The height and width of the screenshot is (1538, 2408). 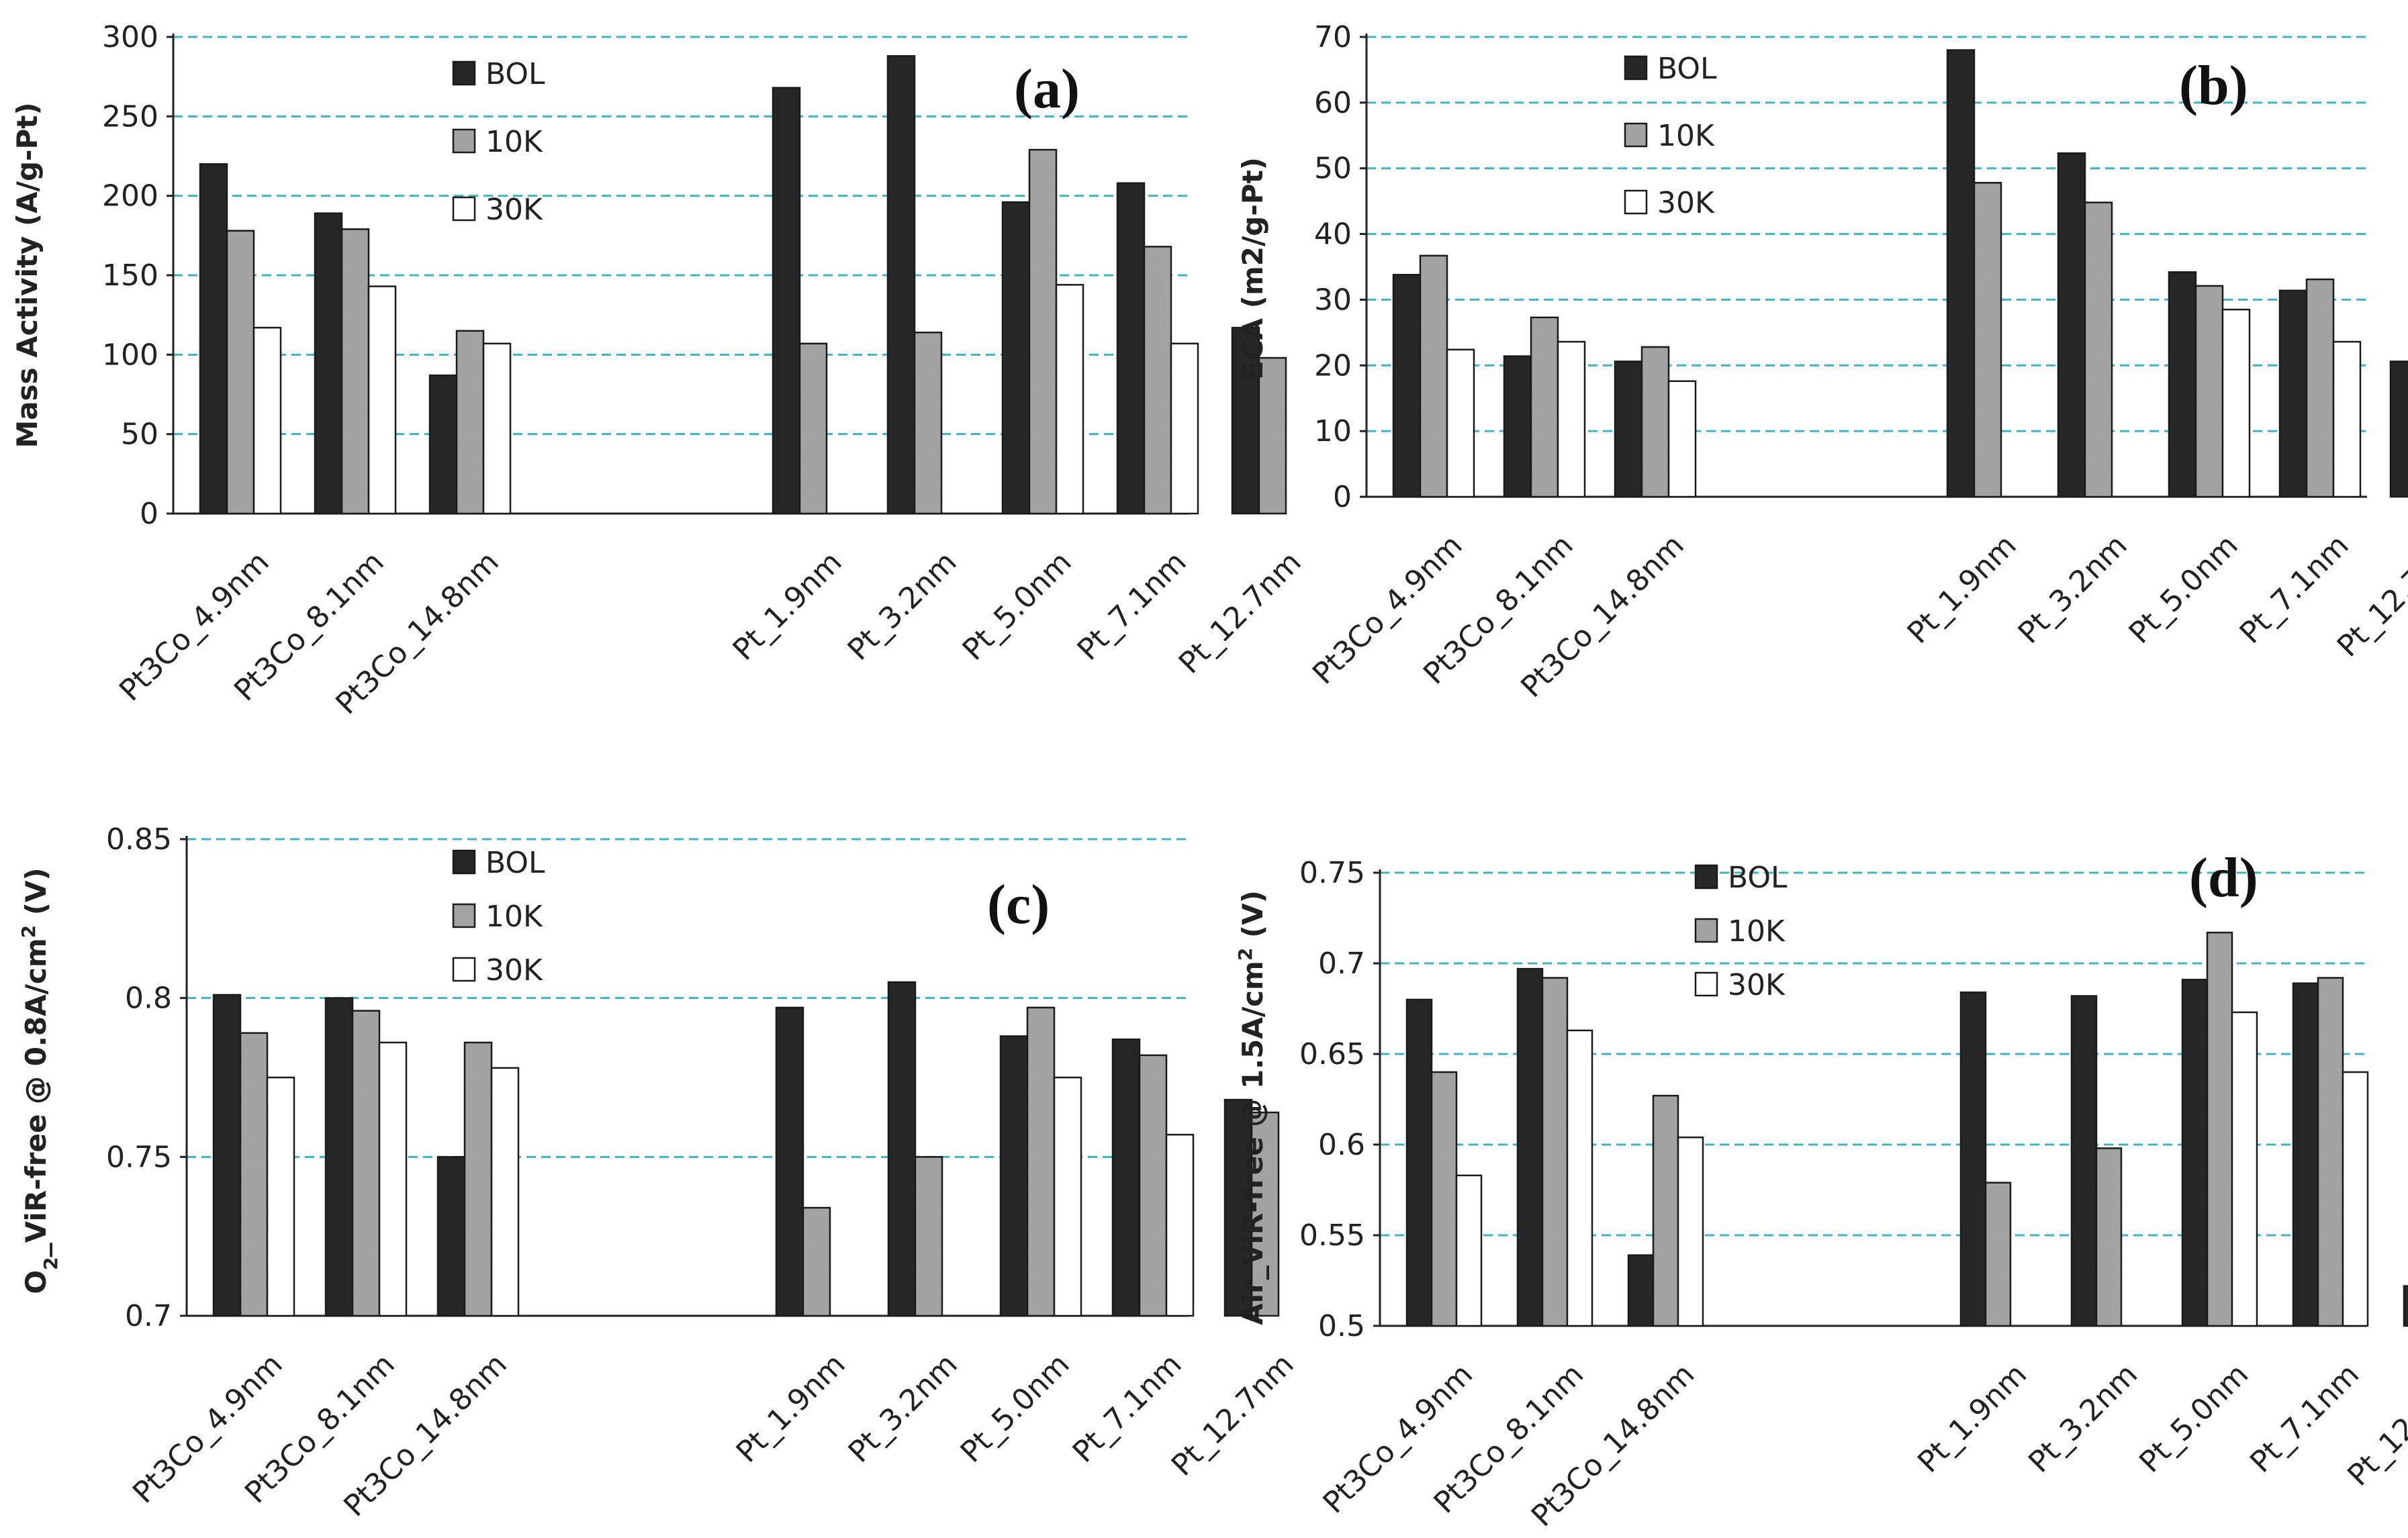 What do you see at coordinates (1332, 1235) in the screenshot?
I see `y-tick-label: 0.55` at bounding box center [1332, 1235].